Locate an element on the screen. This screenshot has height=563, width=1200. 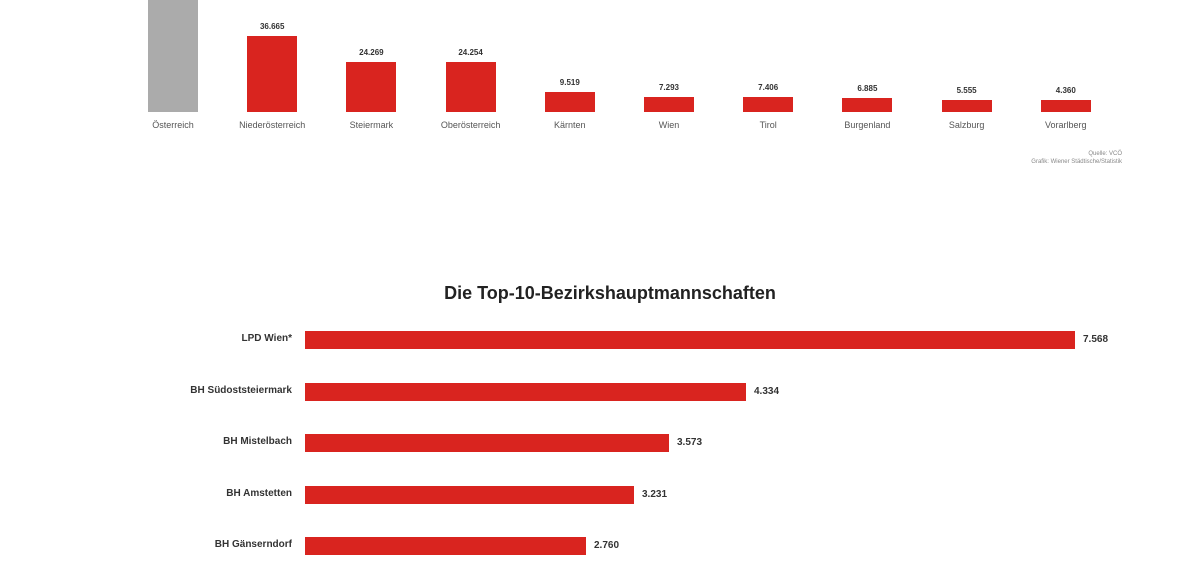
source-line-1: Quelle: VCÖ is located at coordinates (1105, 154).